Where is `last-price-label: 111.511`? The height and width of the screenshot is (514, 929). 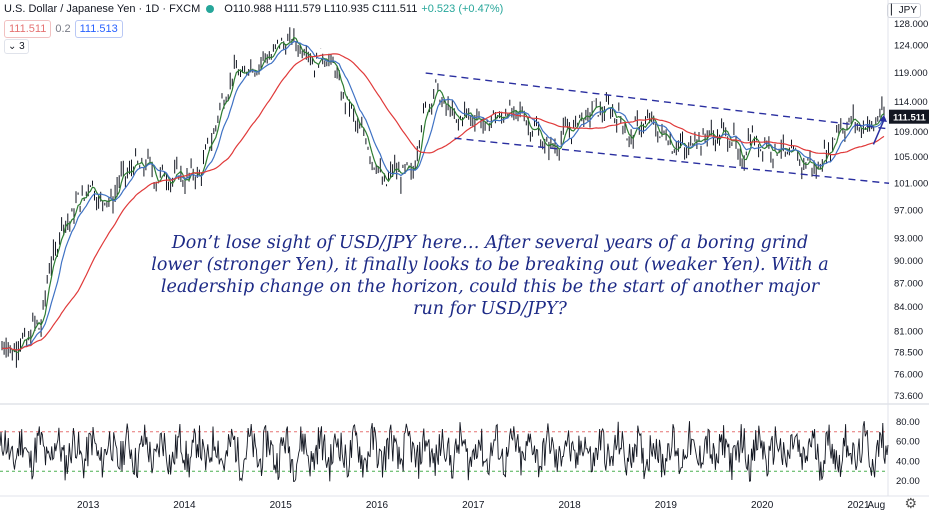
last-price-label: 111.511 is located at coordinates (909, 118).